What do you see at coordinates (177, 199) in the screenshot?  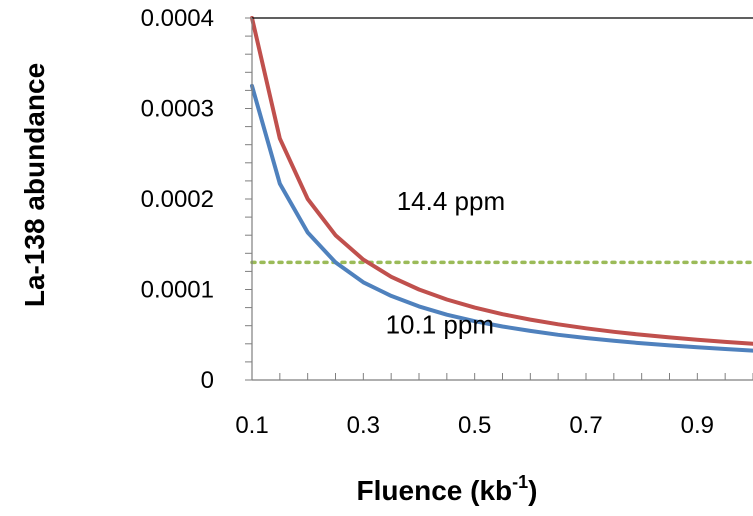 I see `y-tick-label: 0.0002` at bounding box center [177, 199].